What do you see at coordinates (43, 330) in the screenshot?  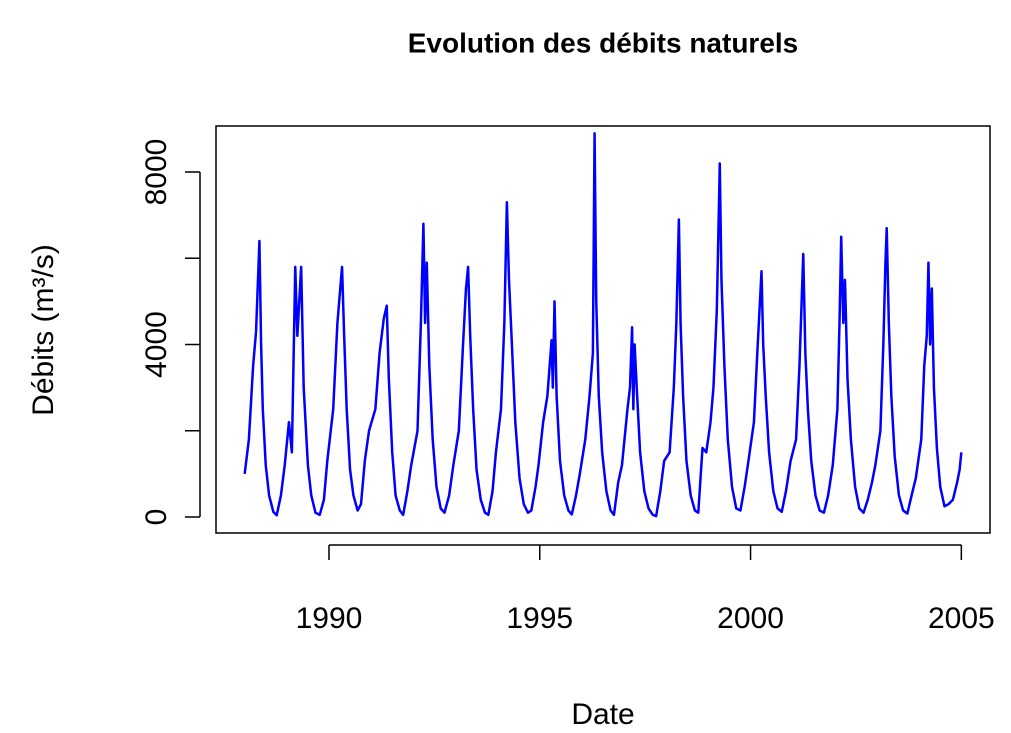 I see `y-axis-label: Débits (m³/s)` at bounding box center [43, 330].